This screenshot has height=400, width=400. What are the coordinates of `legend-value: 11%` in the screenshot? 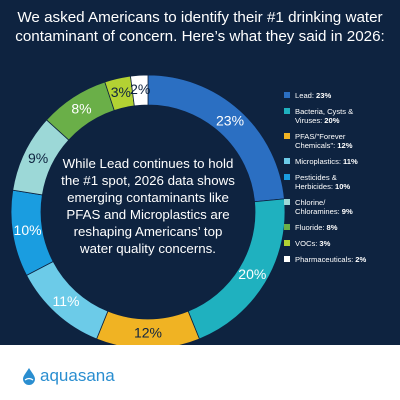 It's located at (350, 161).